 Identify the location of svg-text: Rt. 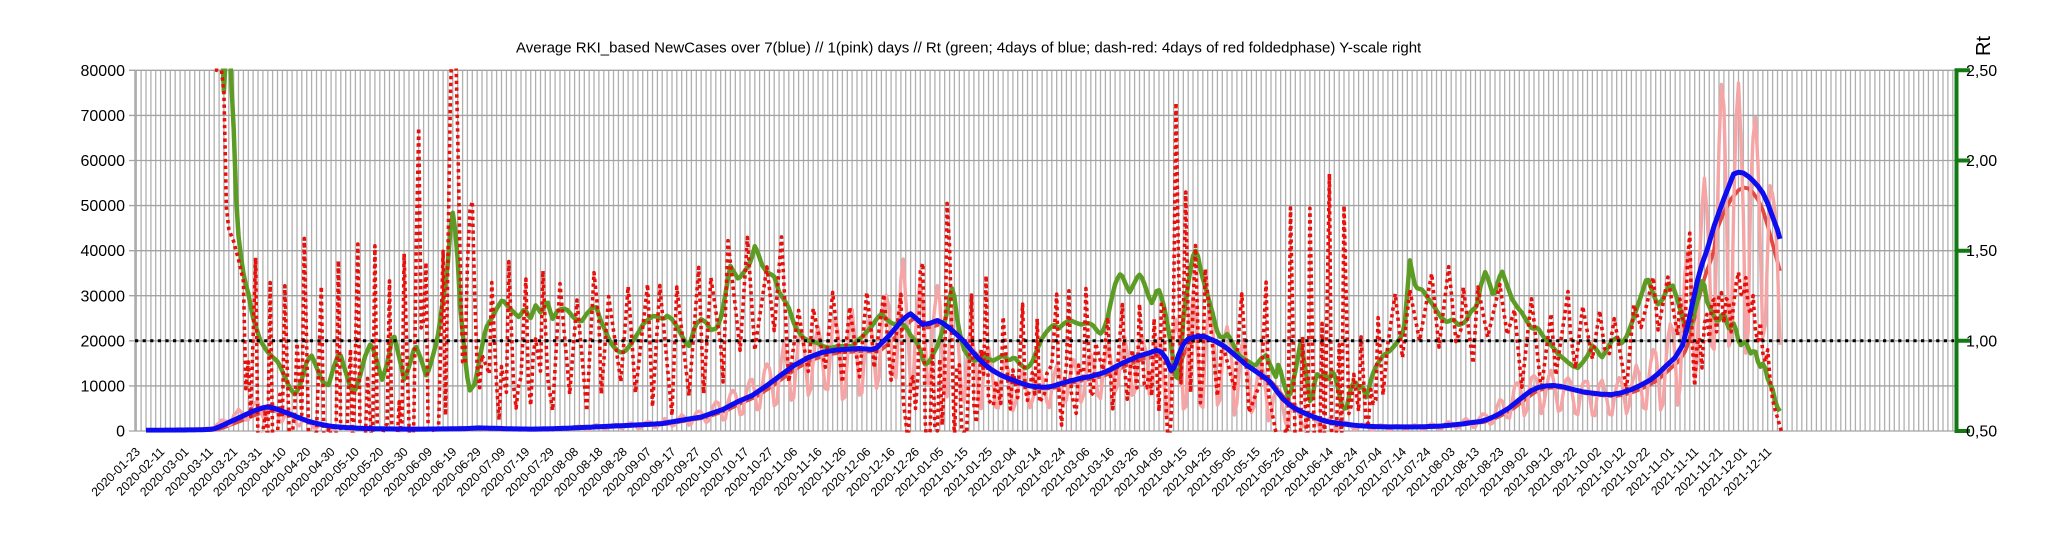
(1984, 46).